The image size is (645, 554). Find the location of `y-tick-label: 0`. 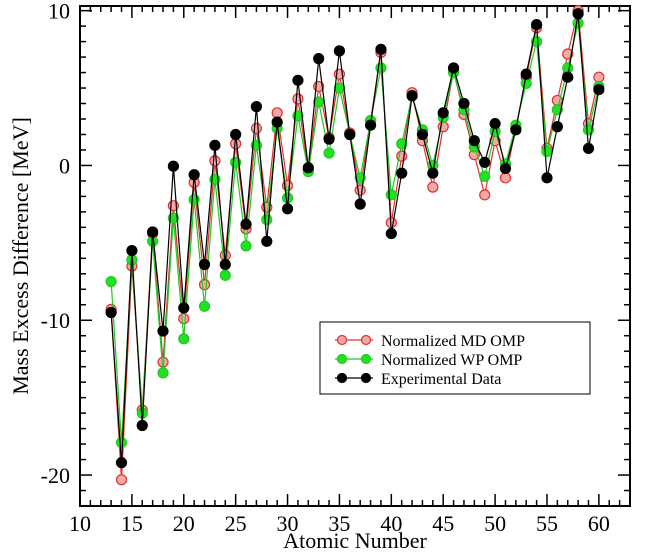

y-tick-label: 0 is located at coordinates (64, 165).